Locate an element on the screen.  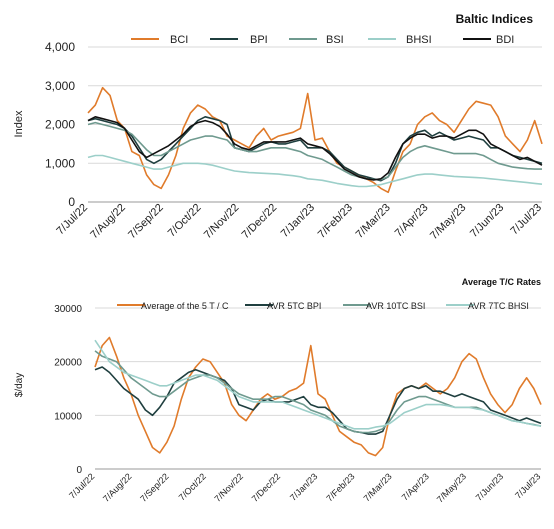
chart-title: Average T/C Rates is located at coordinates (501, 282).